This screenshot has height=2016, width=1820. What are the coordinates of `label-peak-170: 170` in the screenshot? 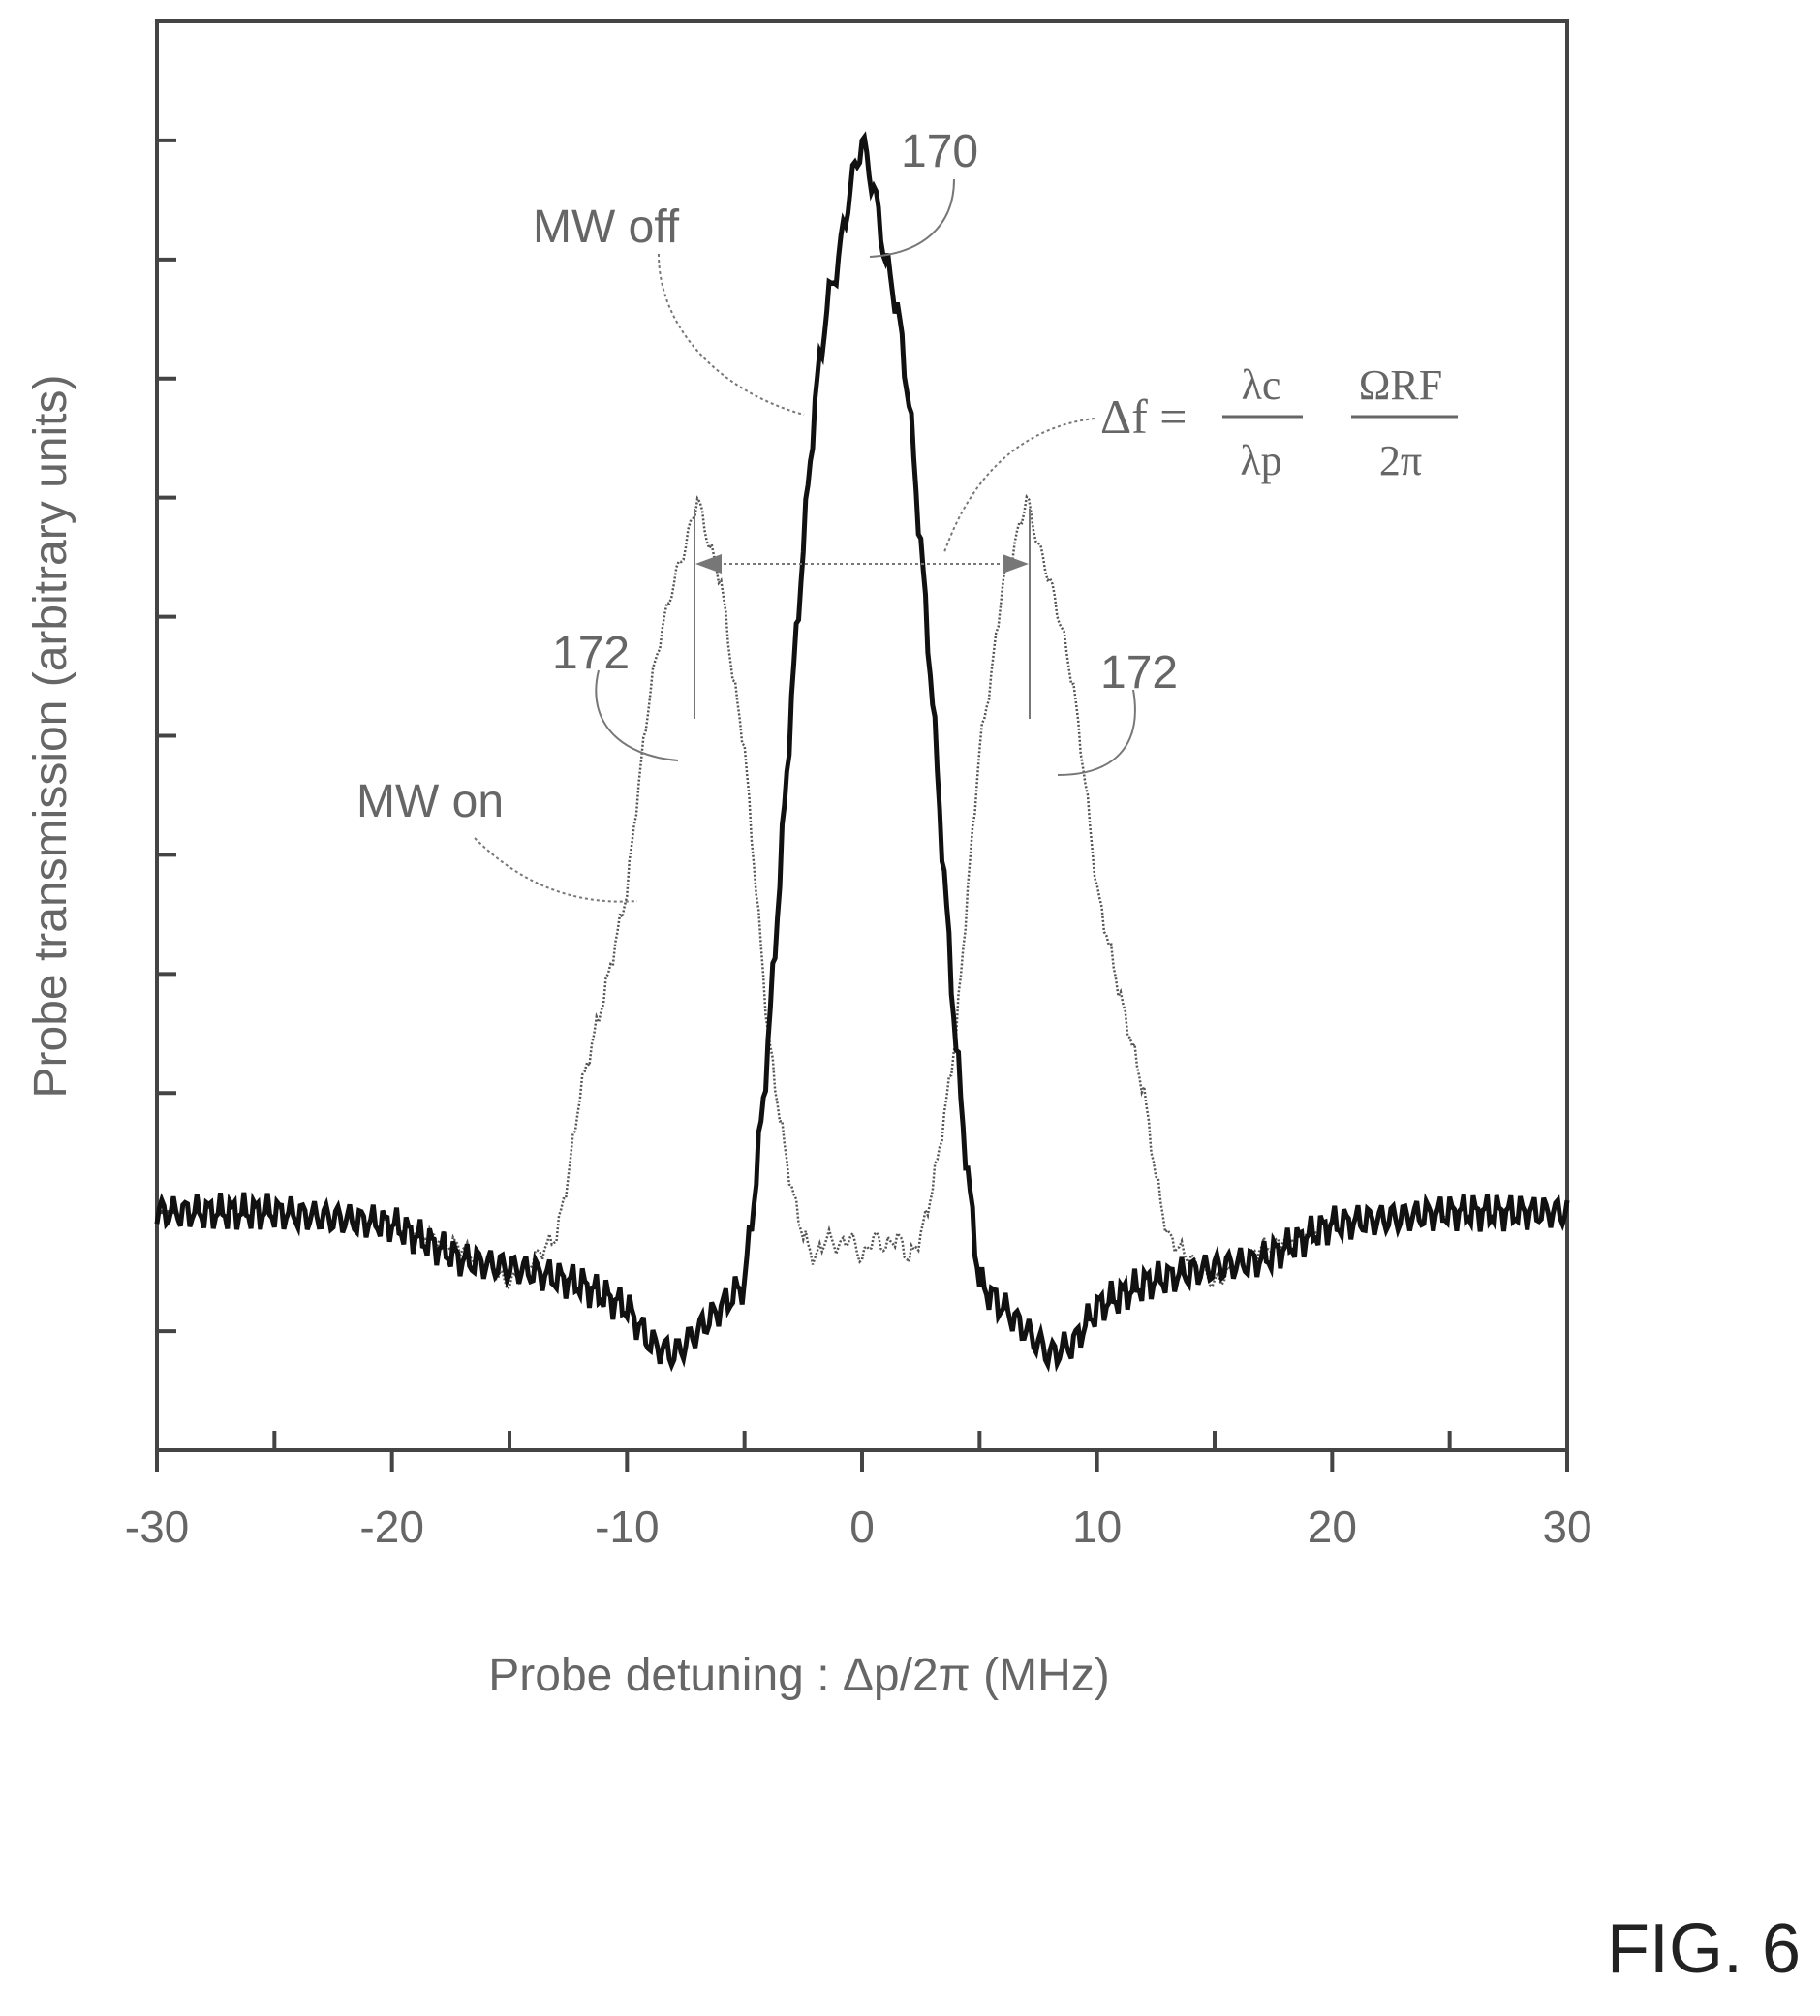 It's located at (939, 151).